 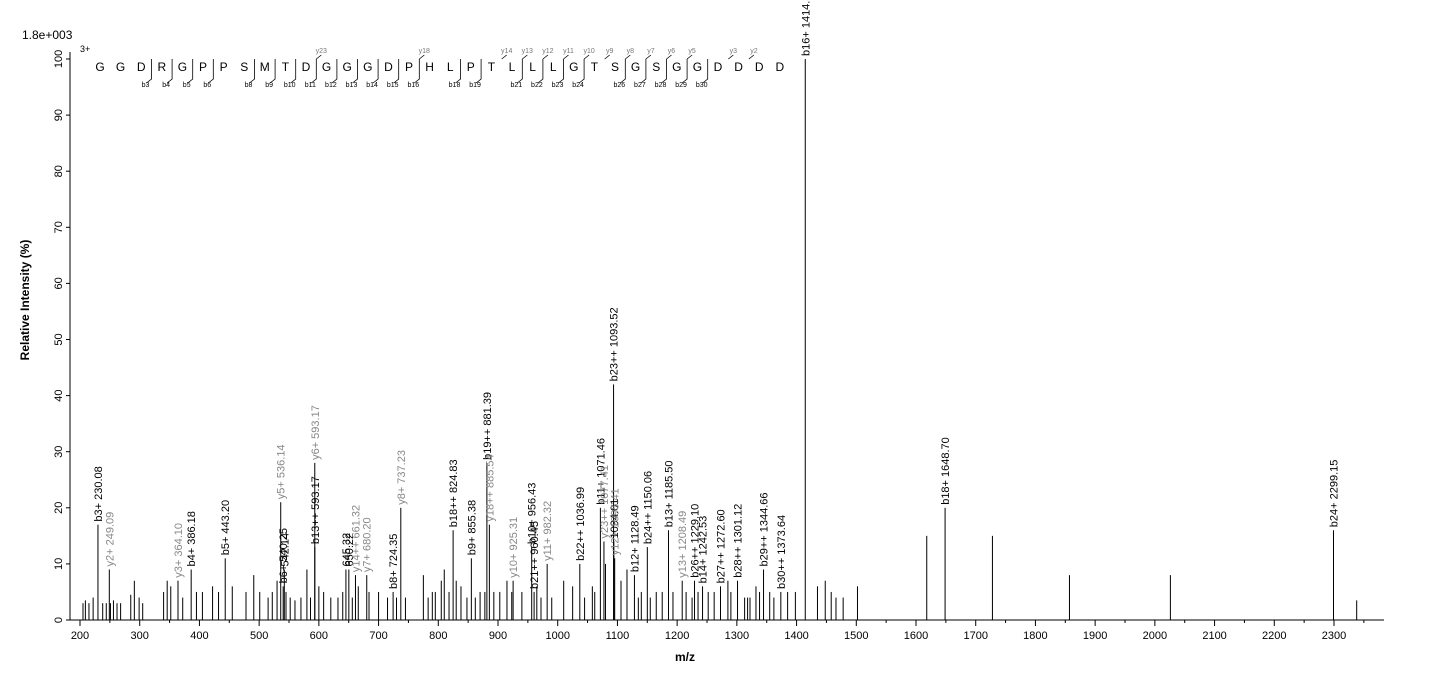 I want to click on peak-label: y8+ 737.23, so click(x=402, y=477).